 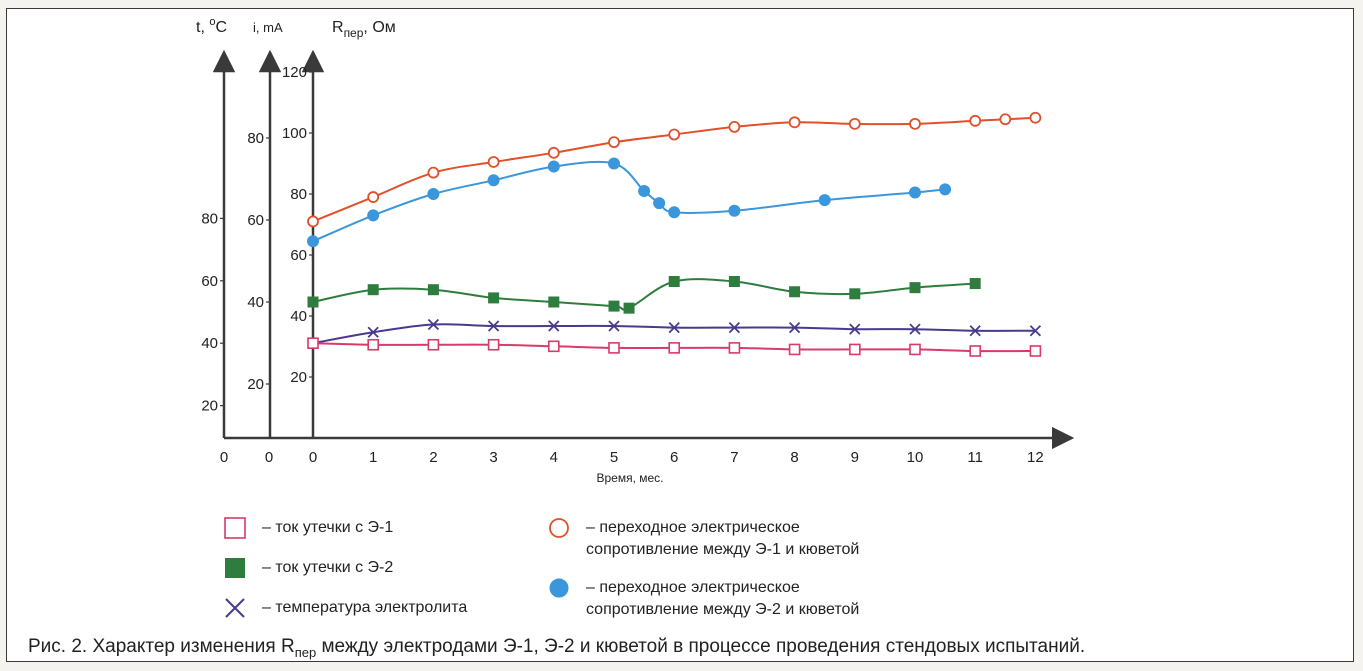 I want to click on legend-label-line: – ток утечки с Э-1, so click(x=328, y=527).